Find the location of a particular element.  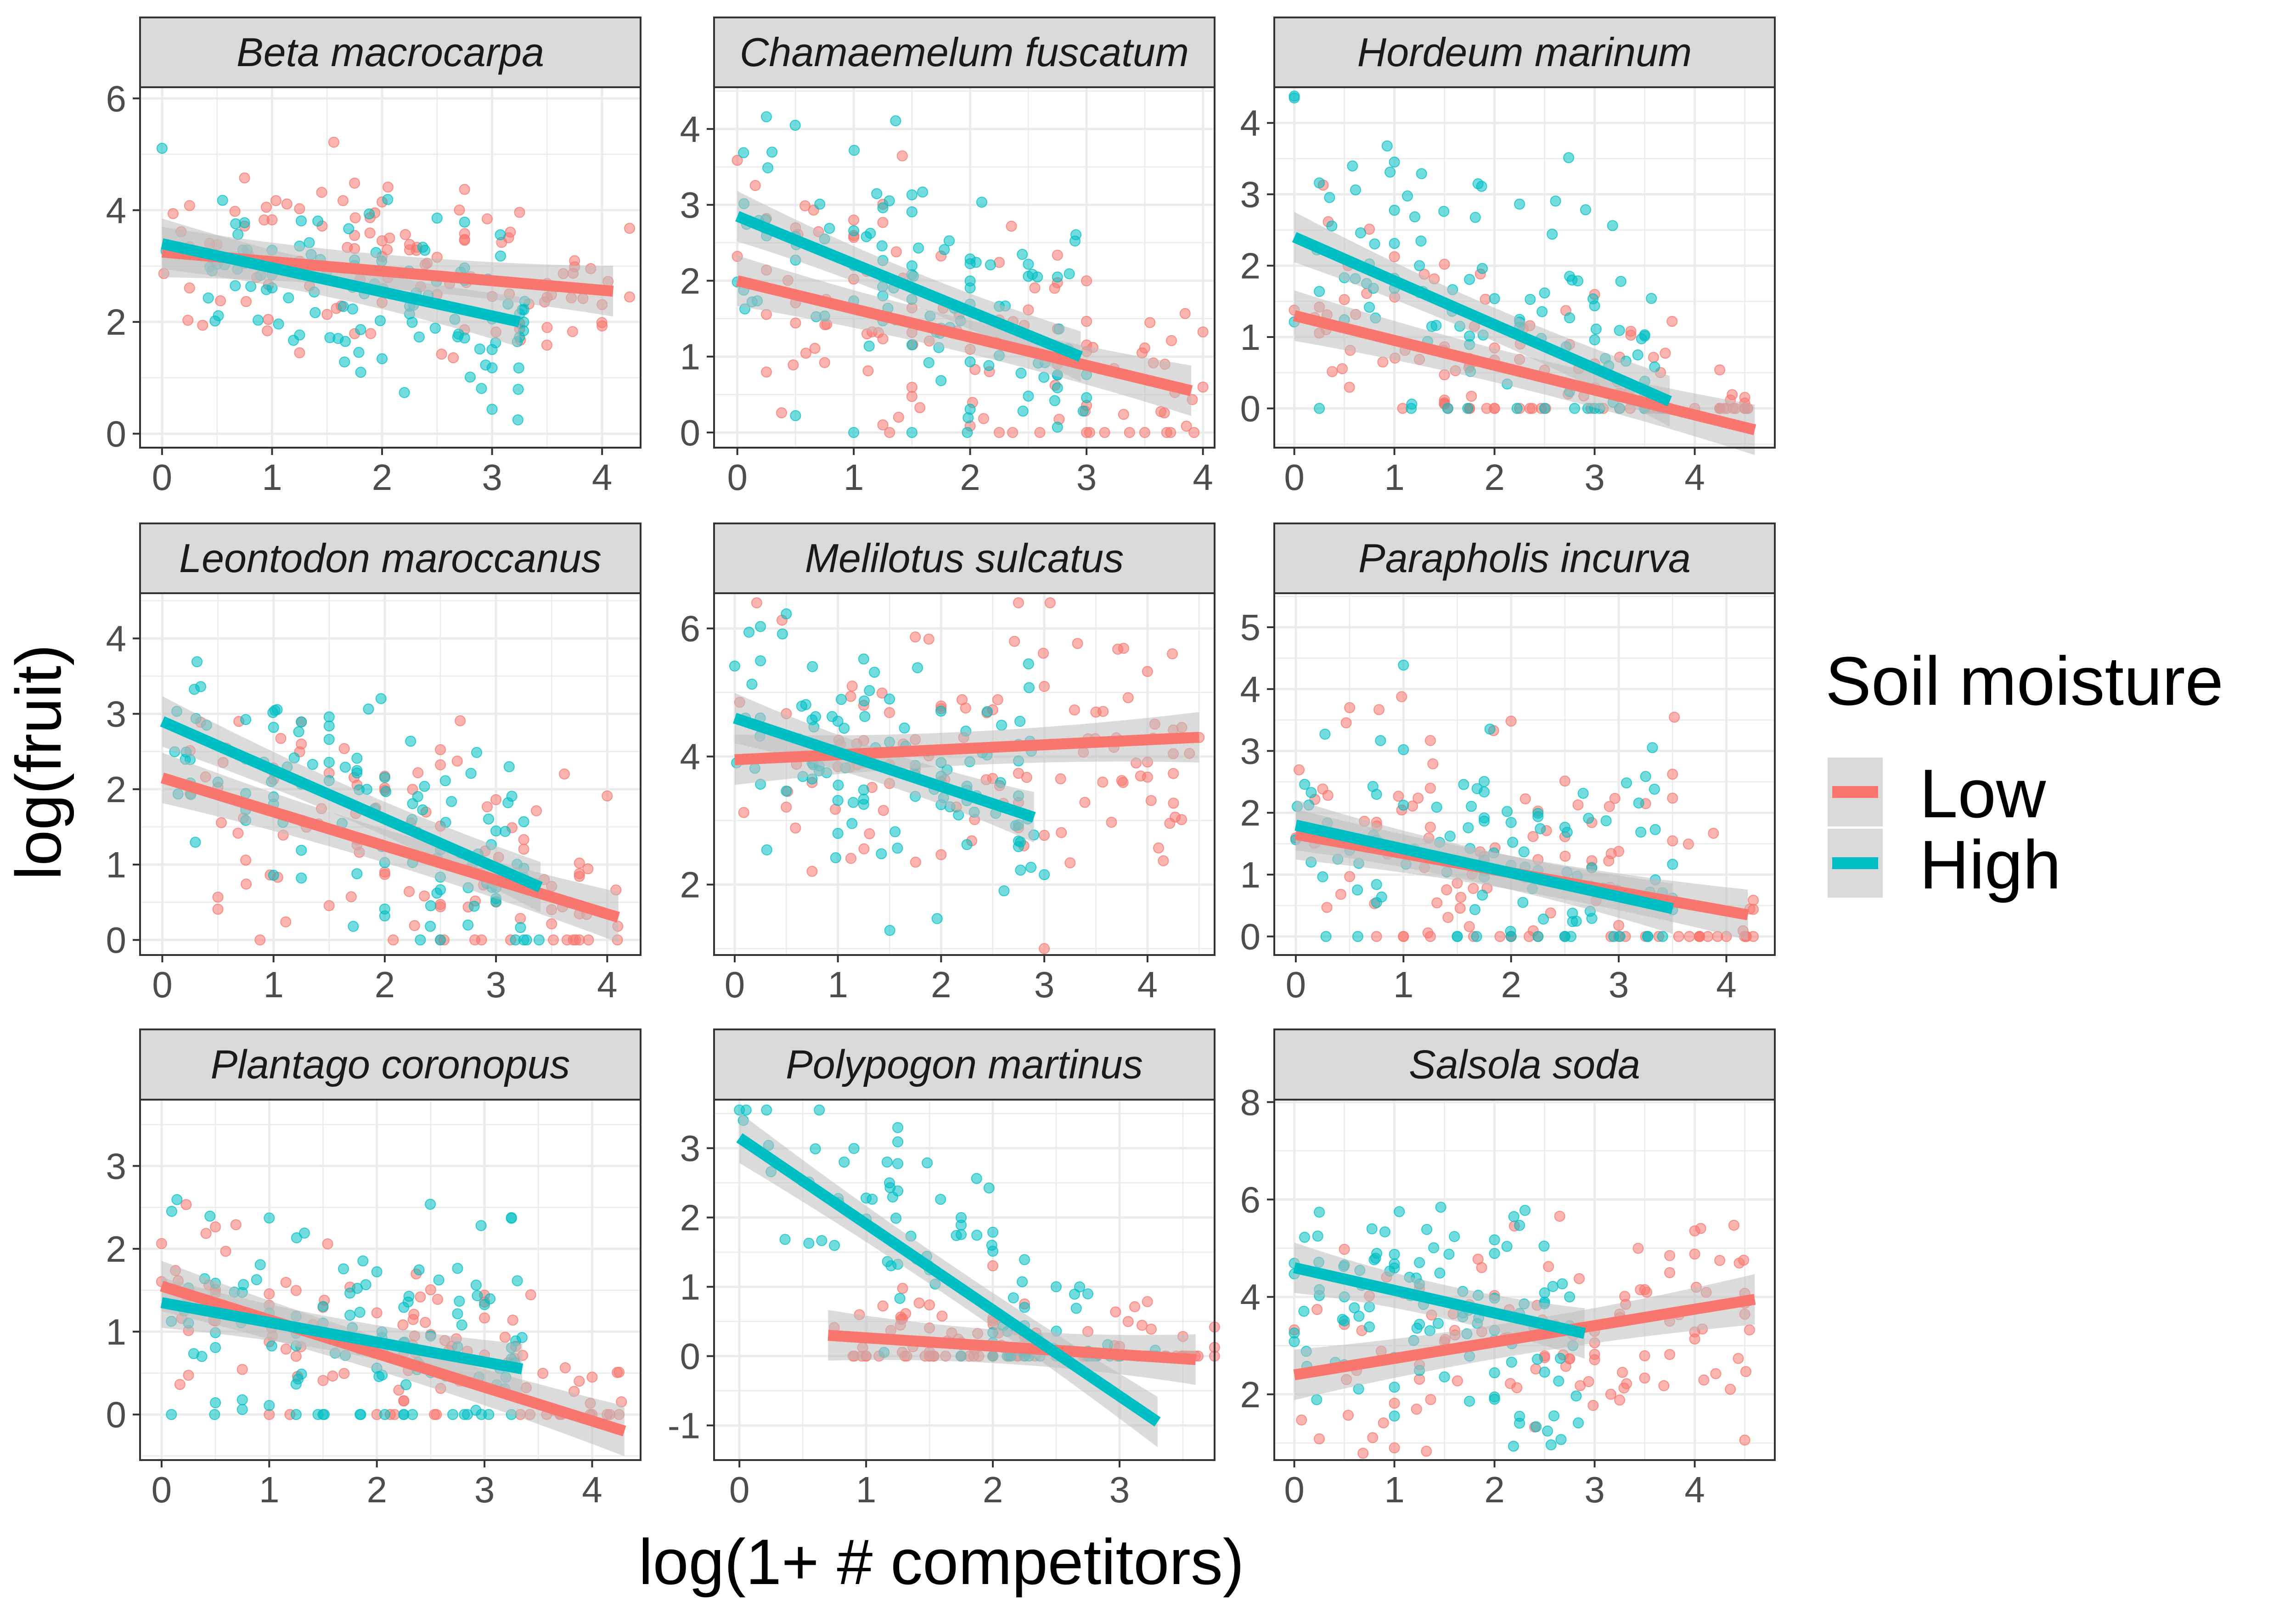

fit-line-low is located at coordinates (1524, 372).